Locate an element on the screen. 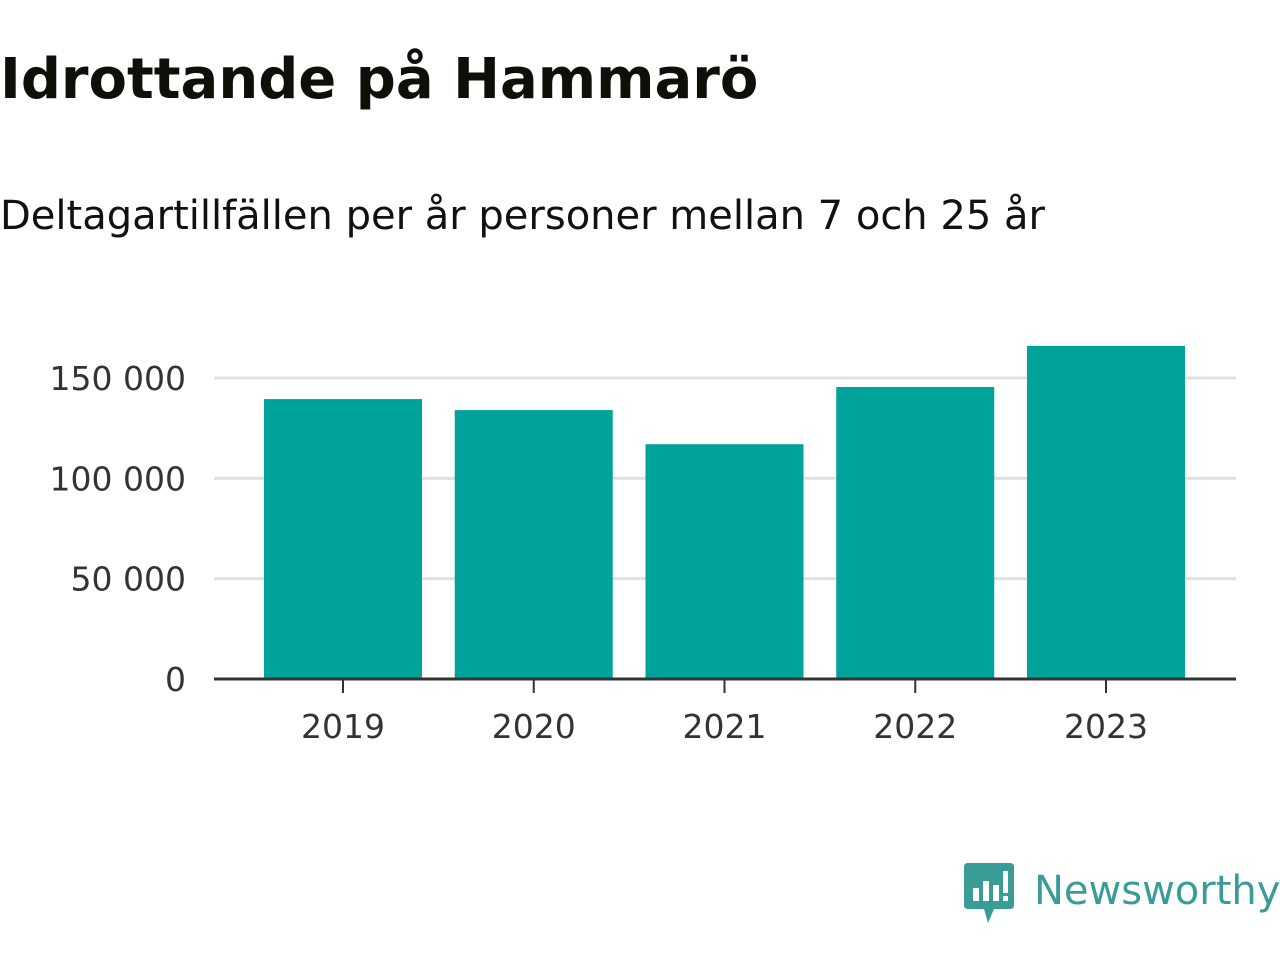 The width and height of the screenshot is (1280, 960). bar-2022 is located at coordinates (915, 533).